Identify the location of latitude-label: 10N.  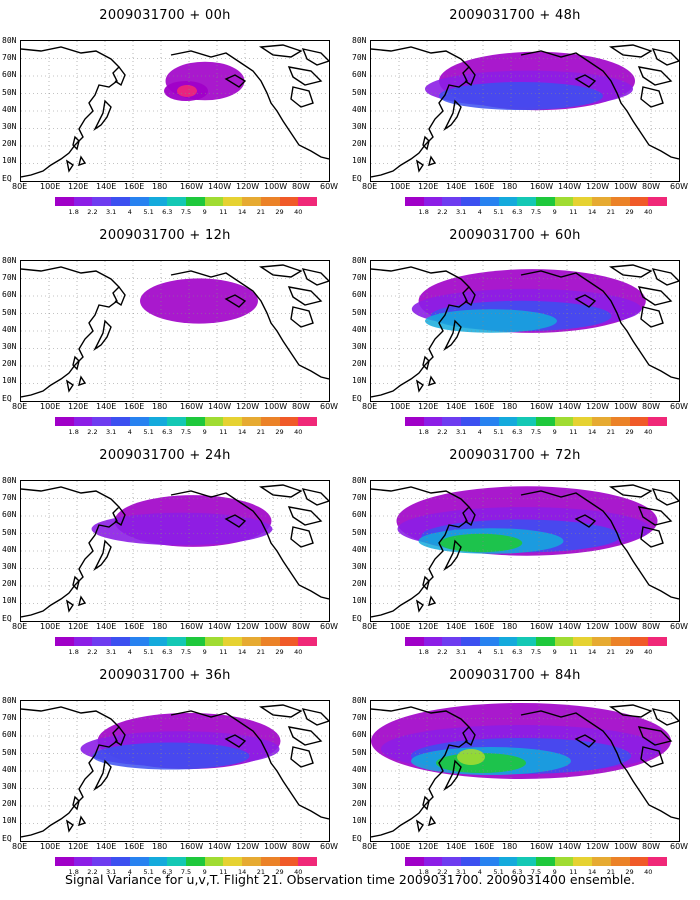
(359, 601).